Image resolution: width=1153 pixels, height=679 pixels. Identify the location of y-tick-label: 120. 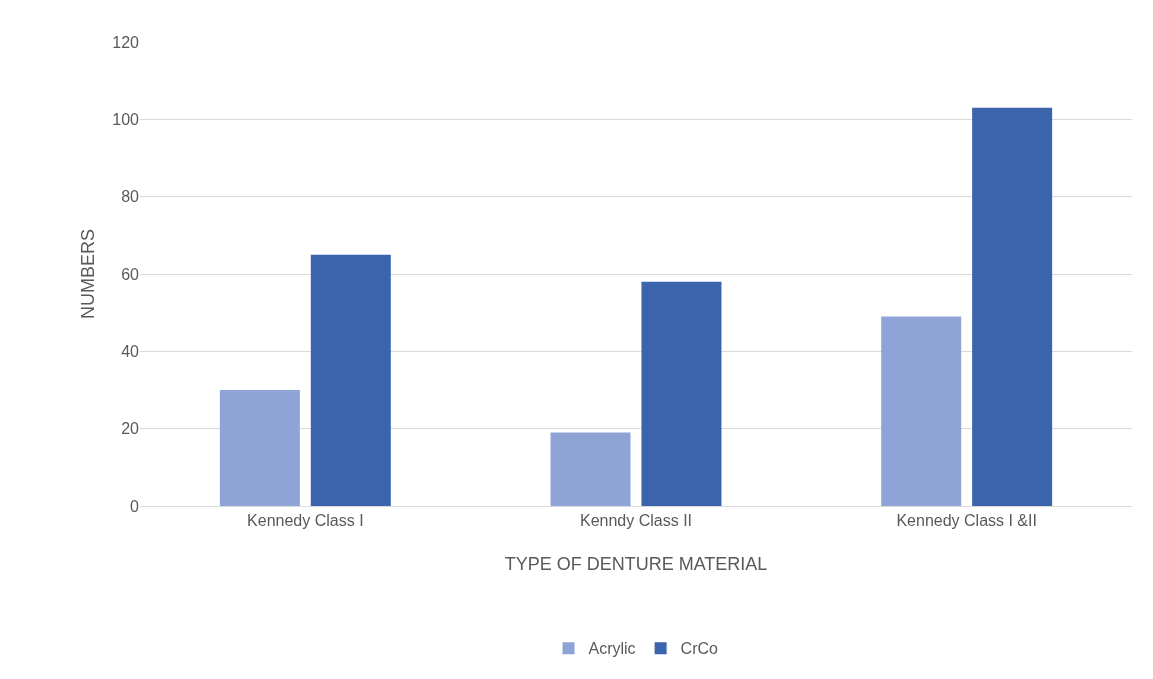
(126, 42).